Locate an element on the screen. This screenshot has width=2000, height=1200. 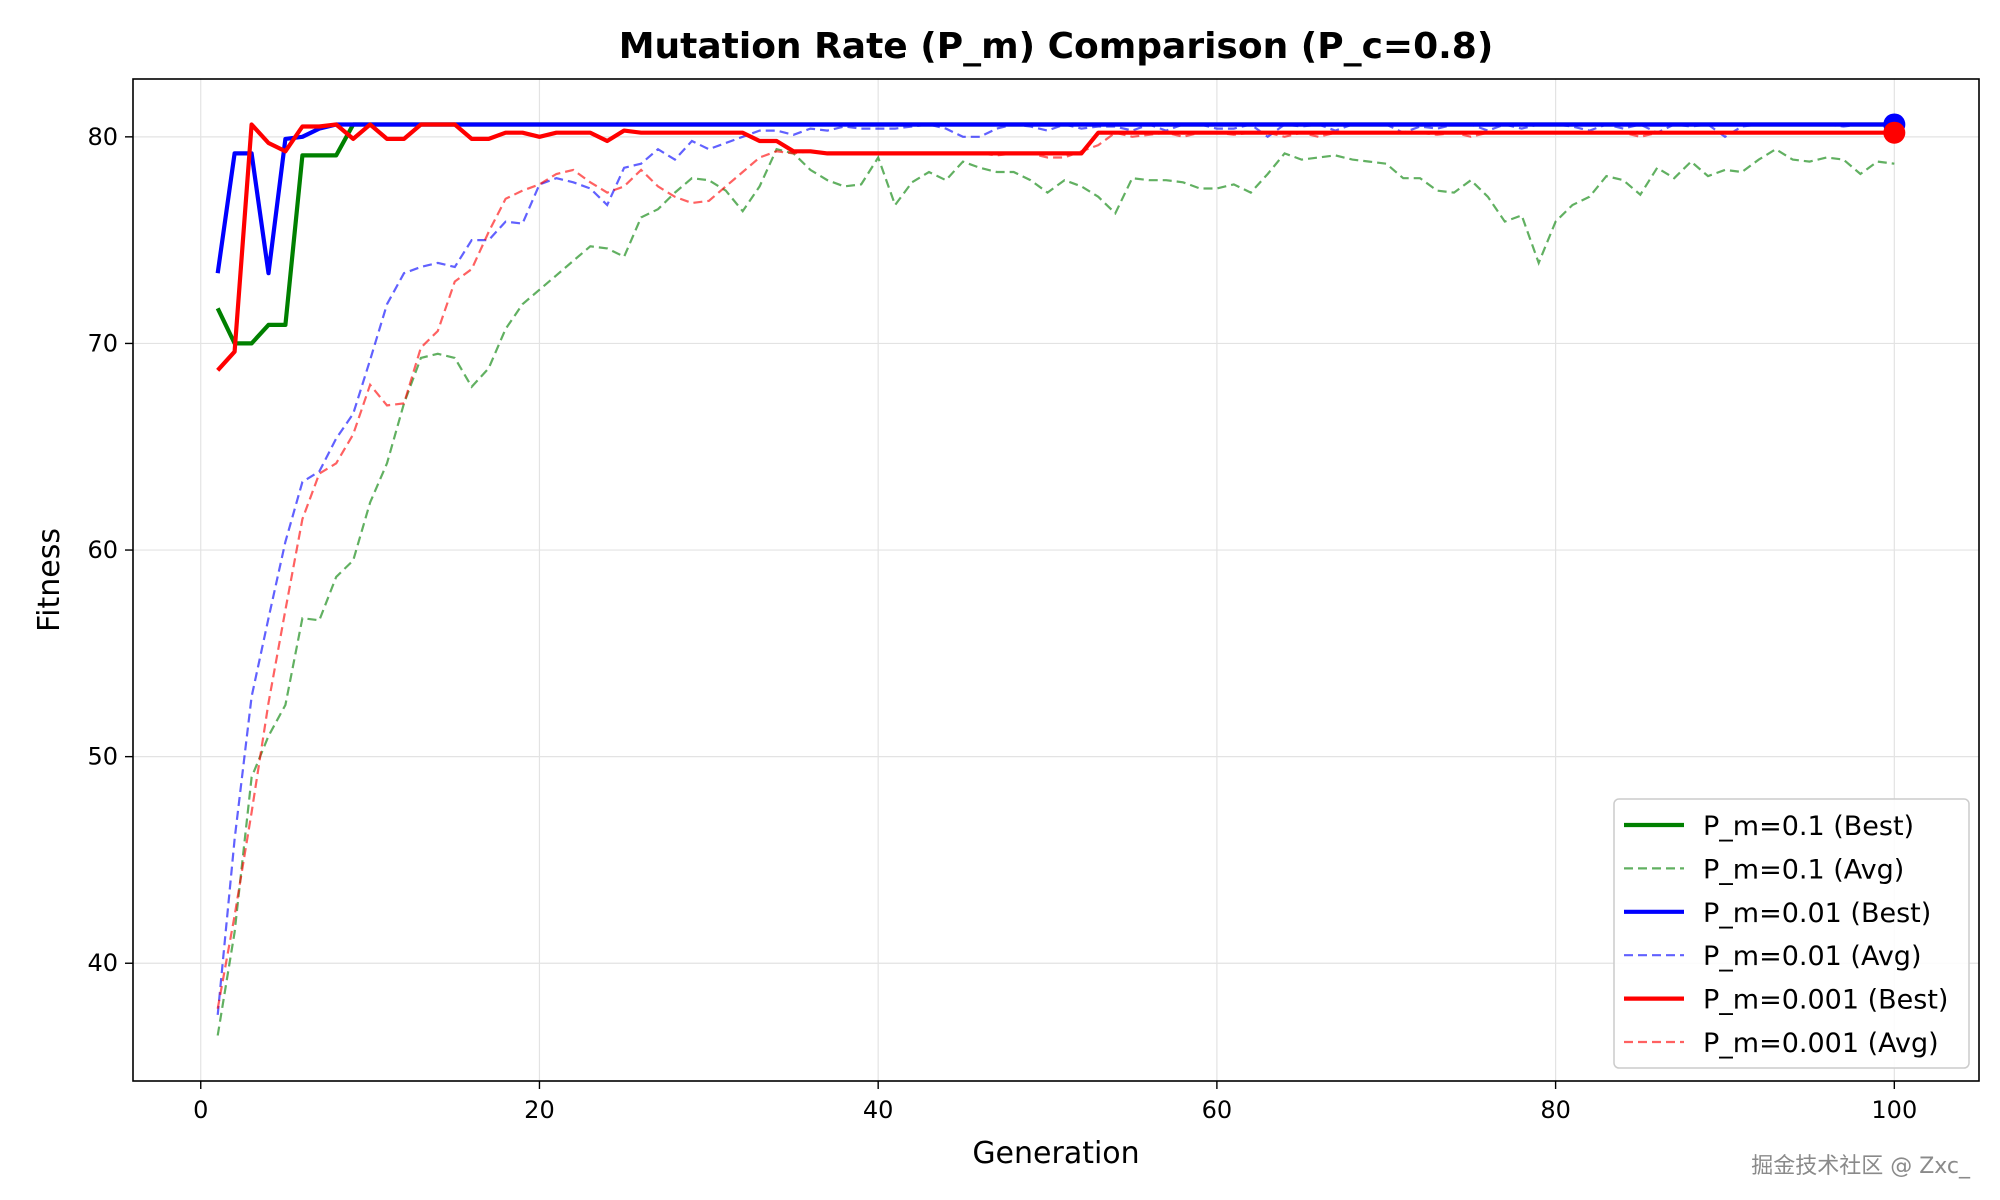
y-tick-label: 70 is located at coordinates (102, 343).